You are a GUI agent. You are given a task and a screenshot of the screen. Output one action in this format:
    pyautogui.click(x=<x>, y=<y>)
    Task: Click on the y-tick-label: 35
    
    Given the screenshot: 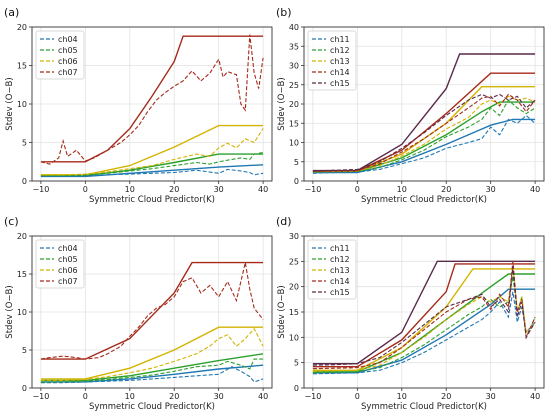 What is the action you would take?
    pyautogui.click(x=294, y=46)
    